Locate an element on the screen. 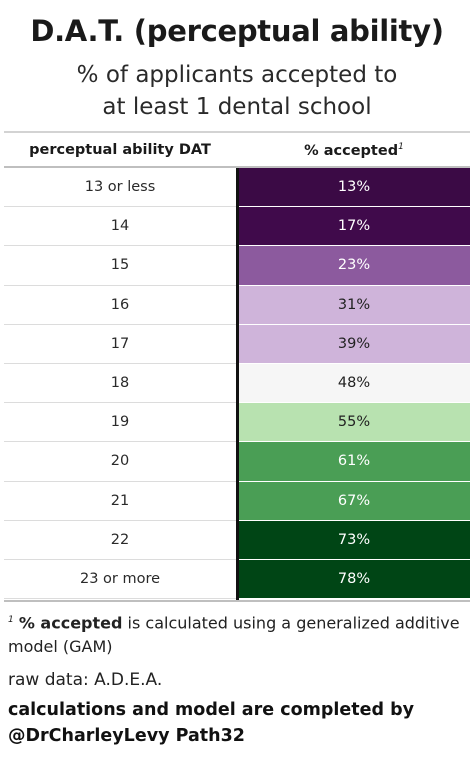 The width and height of the screenshot is (474, 759). column-header-accepted: % accepted1 is located at coordinates (354, 150).